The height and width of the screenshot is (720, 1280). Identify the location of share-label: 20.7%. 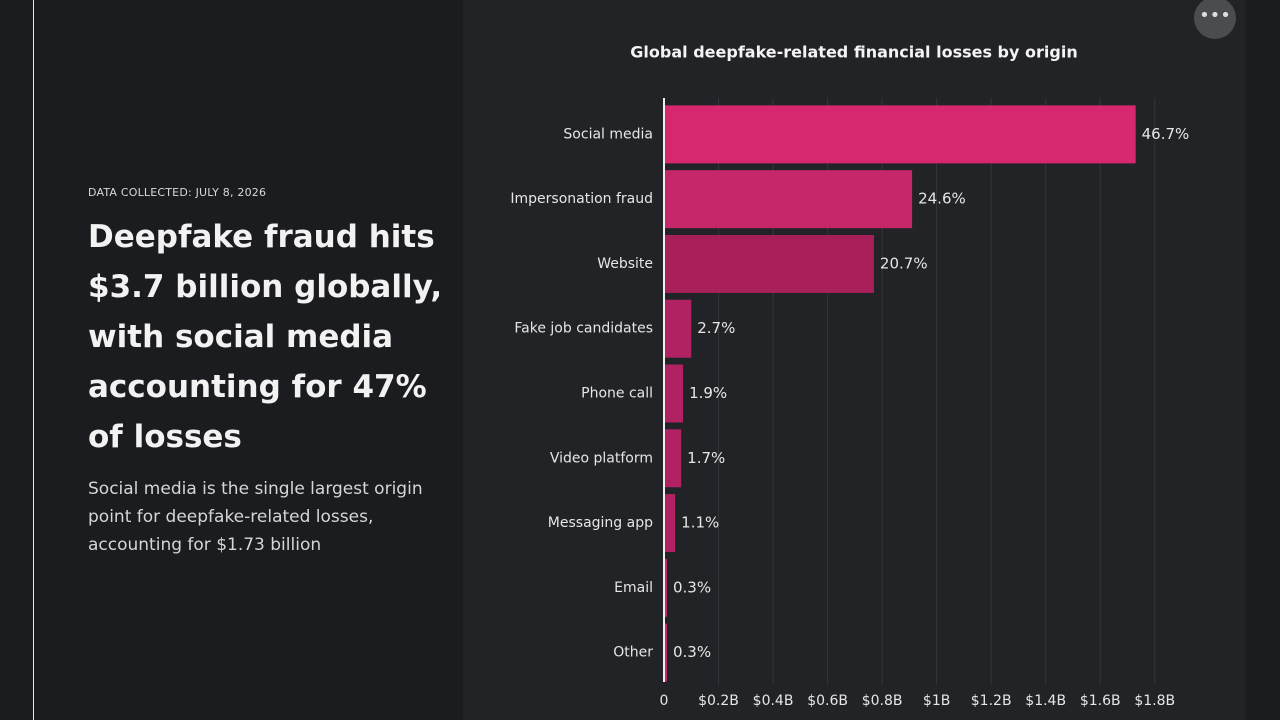
(904, 263).